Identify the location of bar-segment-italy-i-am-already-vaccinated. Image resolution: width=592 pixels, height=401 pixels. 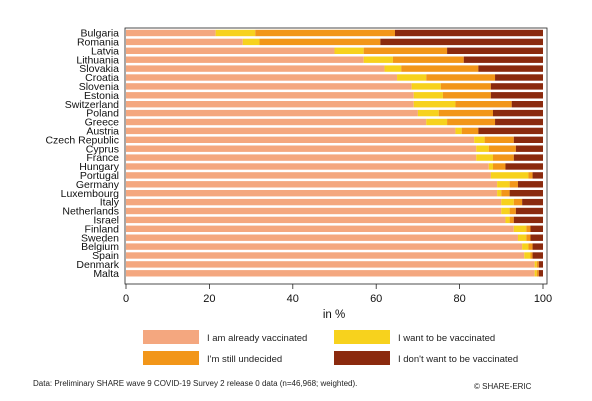
(314, 202).